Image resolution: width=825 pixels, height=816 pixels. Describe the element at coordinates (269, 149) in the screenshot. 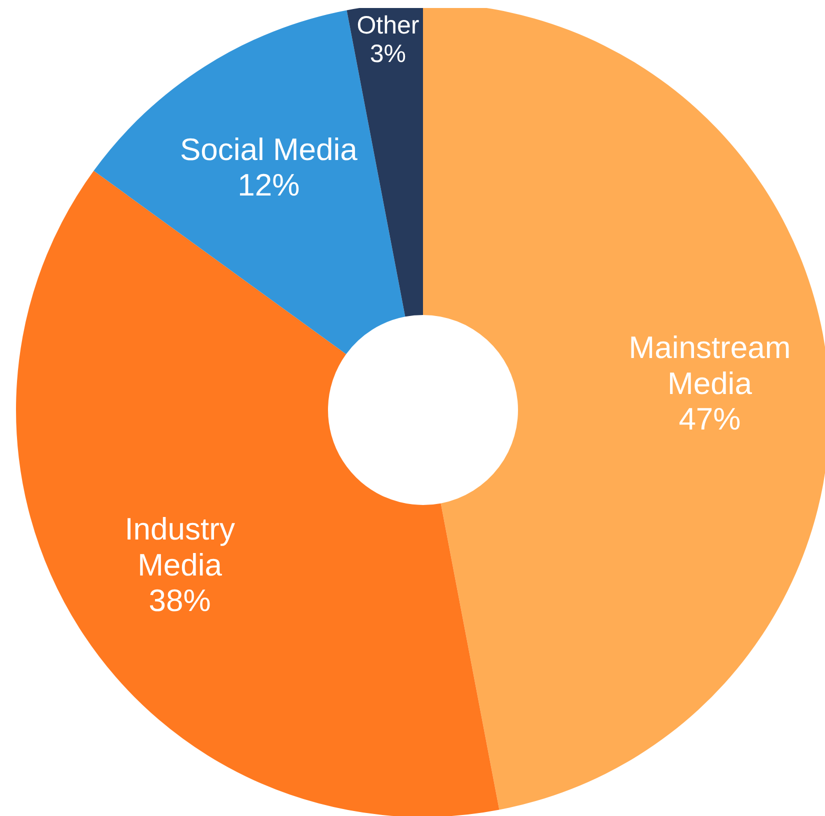

I see `slice-label: Social Media` at that location.